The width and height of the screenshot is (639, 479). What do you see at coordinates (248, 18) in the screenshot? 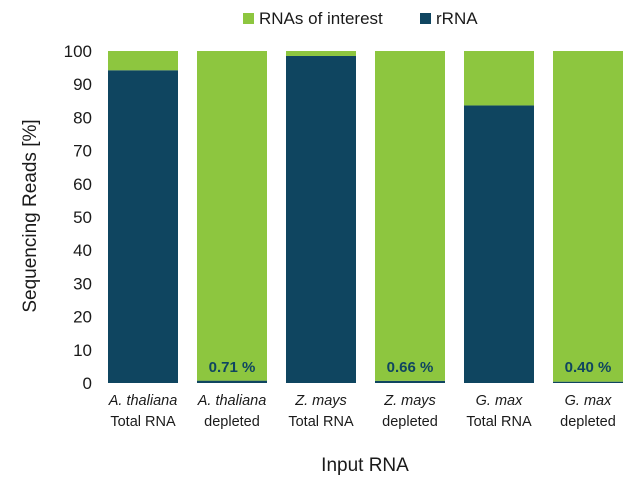
I see `legend-swatch-rnas-of-interest` at bounding box center [248, 18].